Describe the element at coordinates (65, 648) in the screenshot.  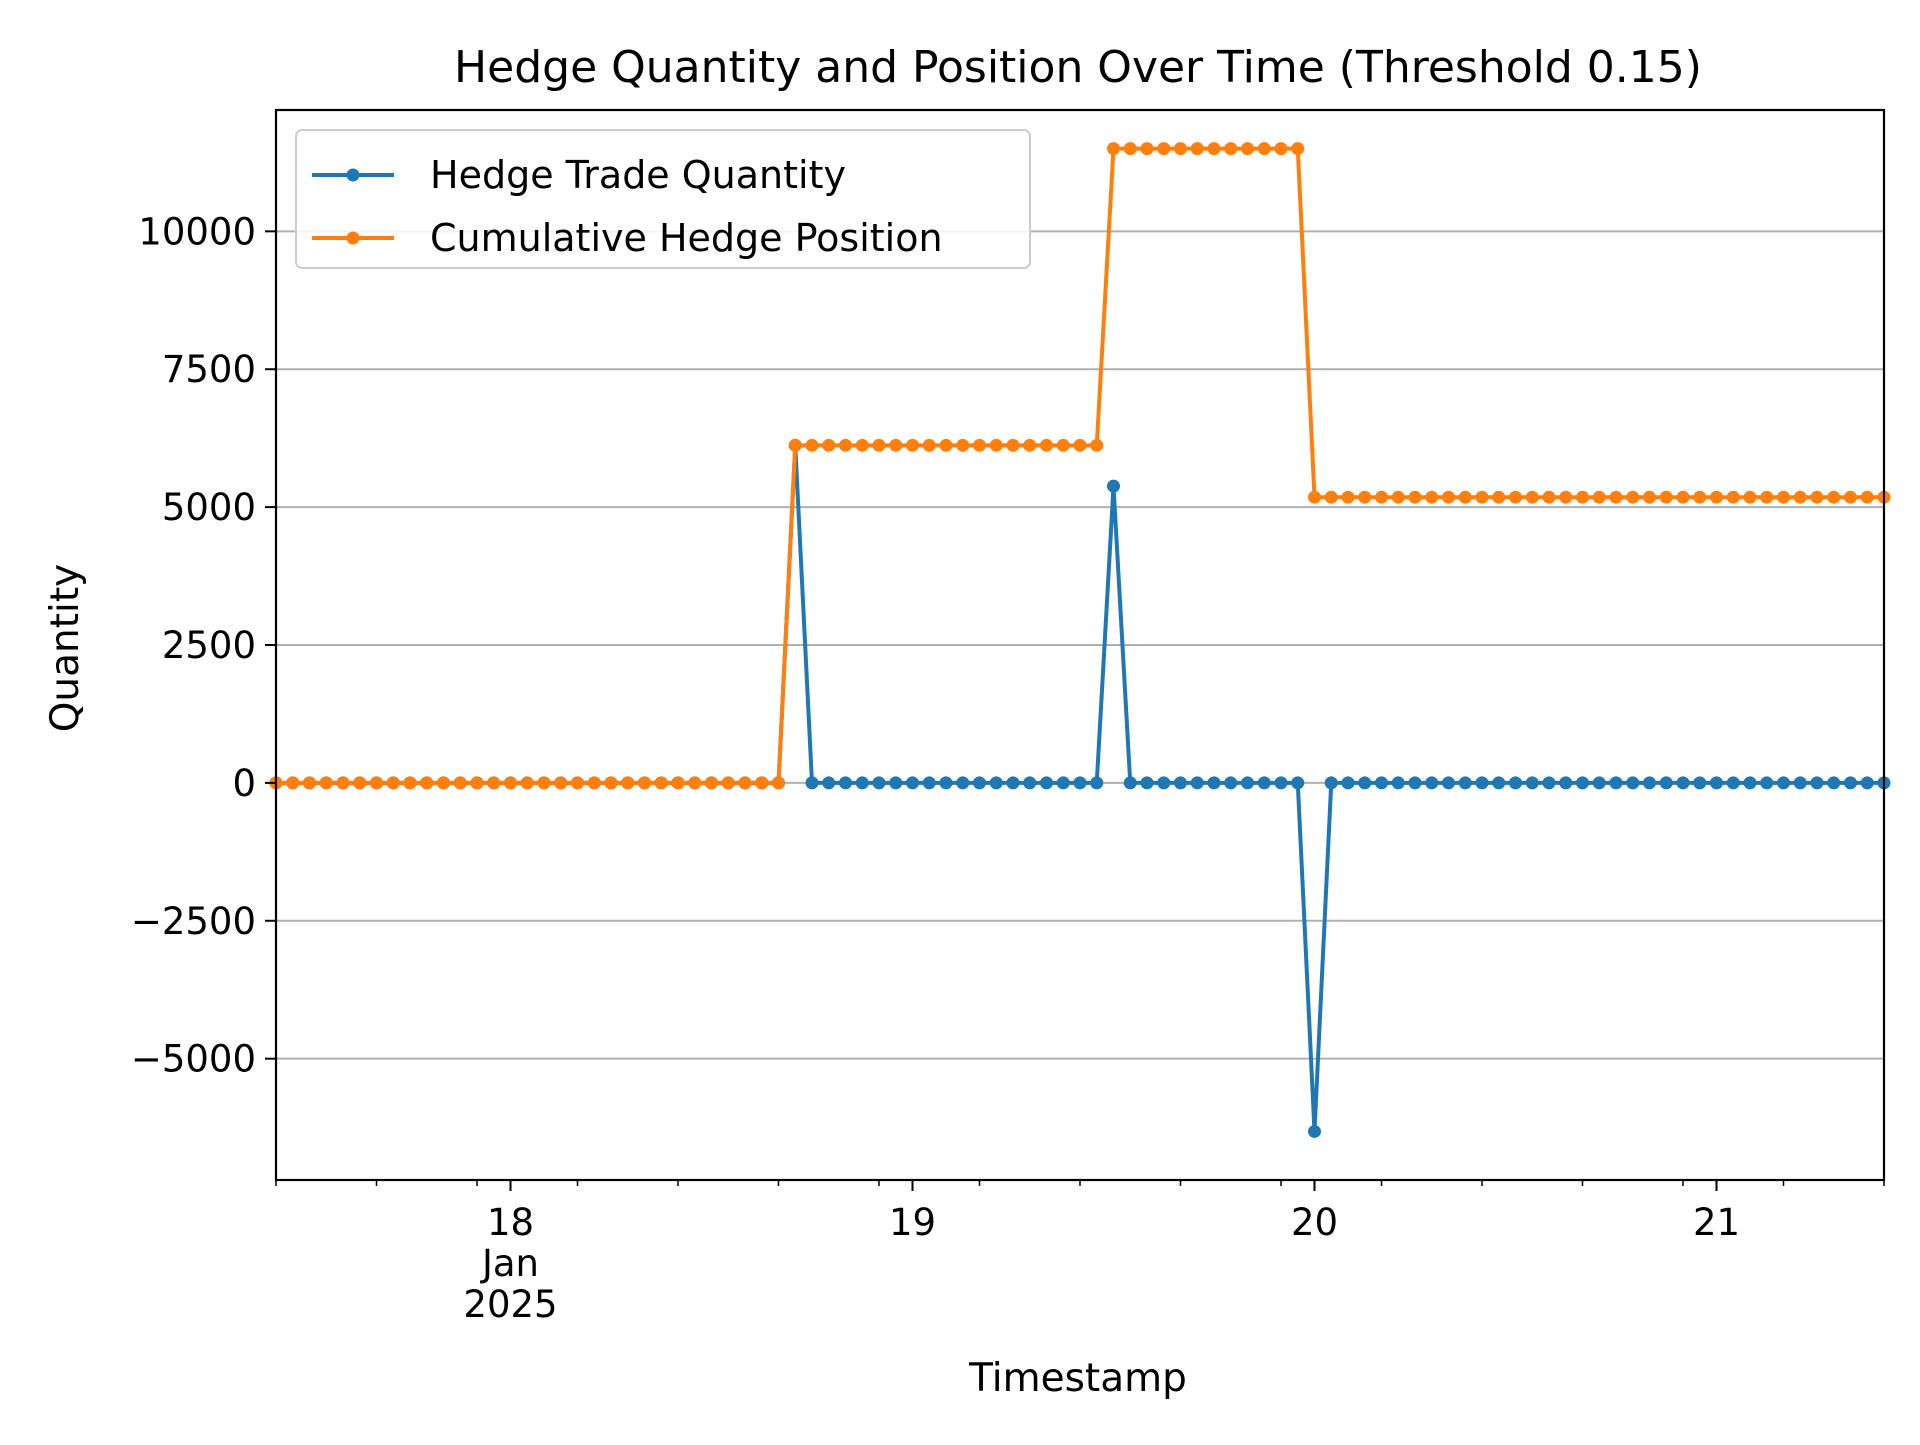
I see `y-axis-label: Quantity` at that location.